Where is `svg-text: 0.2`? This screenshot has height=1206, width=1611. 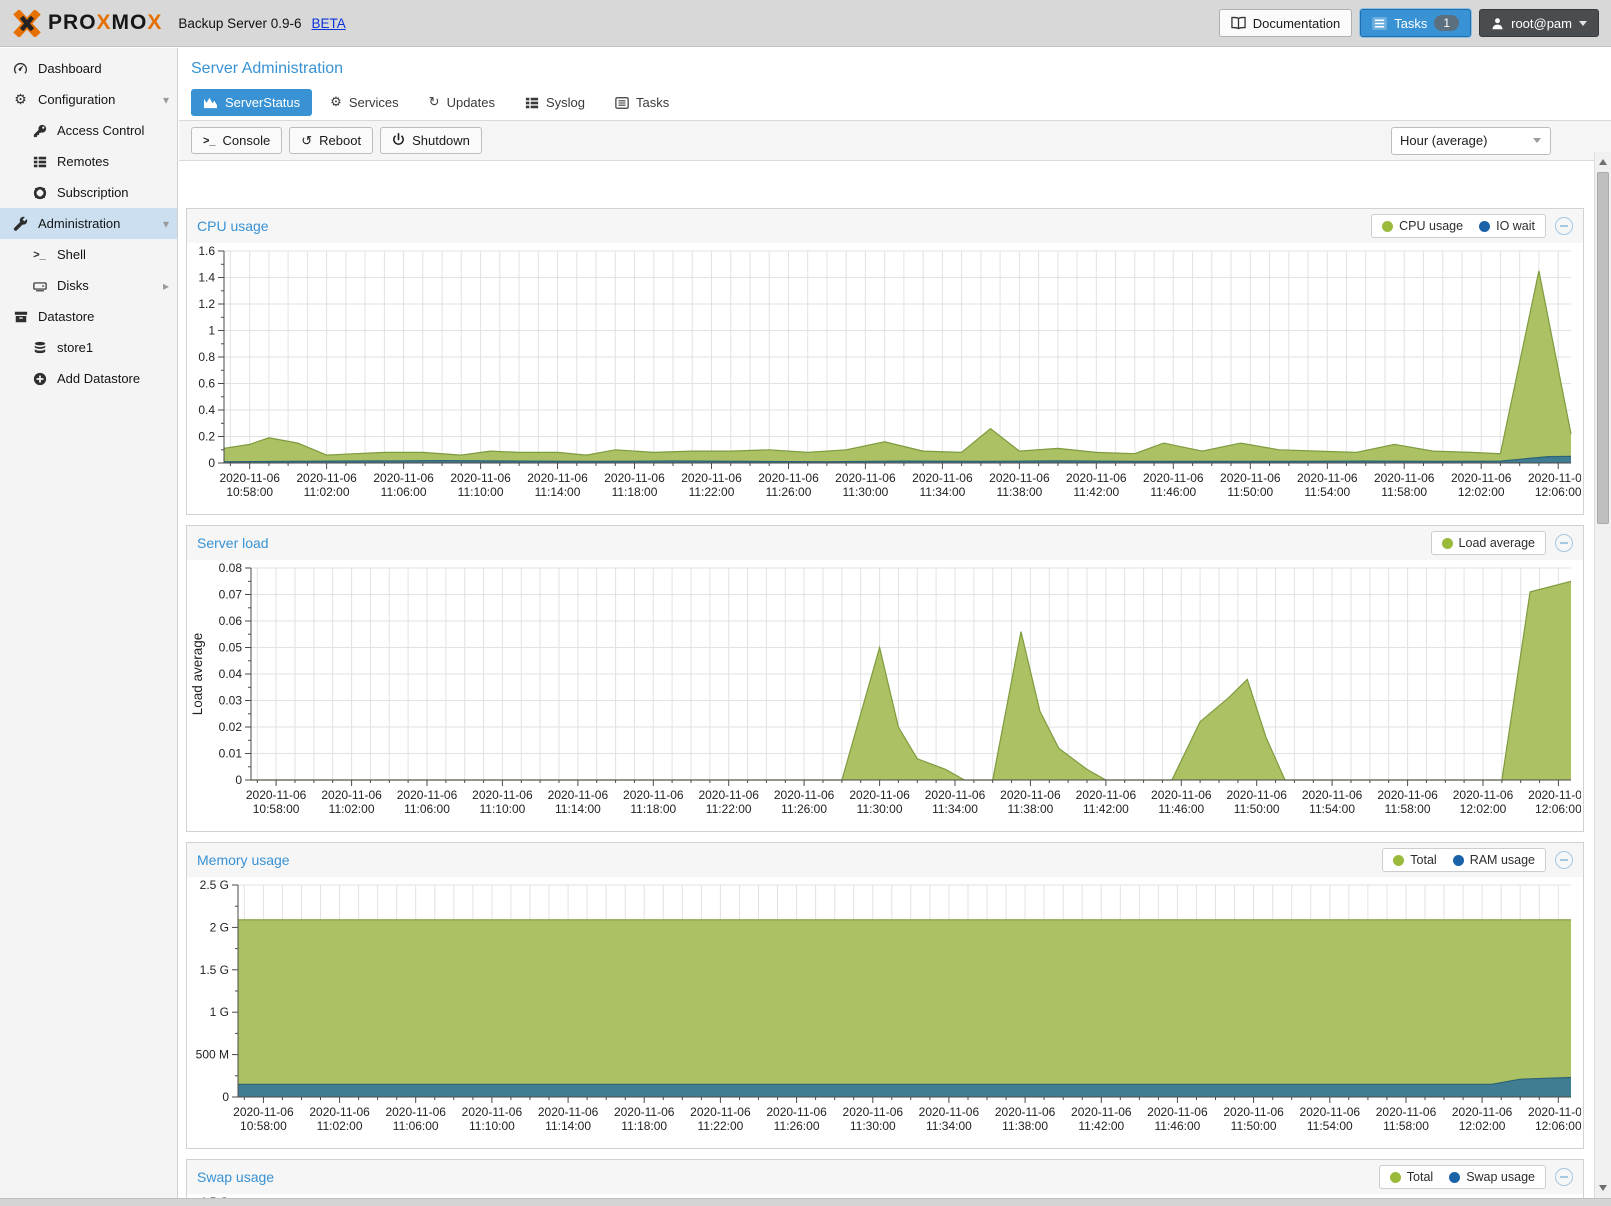 svg-text: 0.2 is located at coordinates (206, 437).